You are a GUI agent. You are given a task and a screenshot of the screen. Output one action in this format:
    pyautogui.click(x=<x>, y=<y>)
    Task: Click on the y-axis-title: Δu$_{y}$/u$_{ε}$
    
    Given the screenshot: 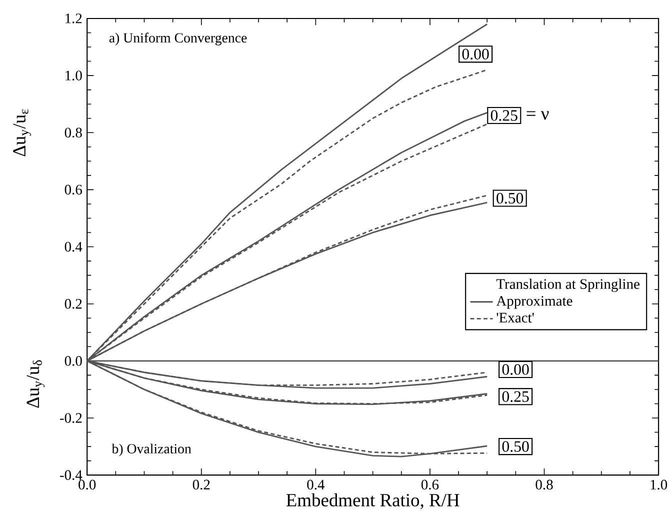 What is the action you would take?
    pyautogui.click(x=22, y=132)
    